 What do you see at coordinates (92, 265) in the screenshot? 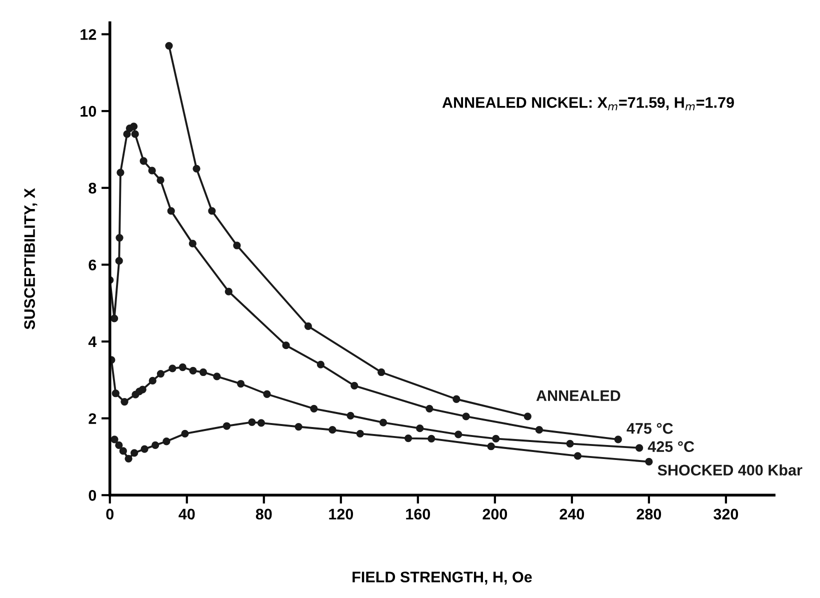
I see `y-tick-label: 6` at bounding box center [92, 265].